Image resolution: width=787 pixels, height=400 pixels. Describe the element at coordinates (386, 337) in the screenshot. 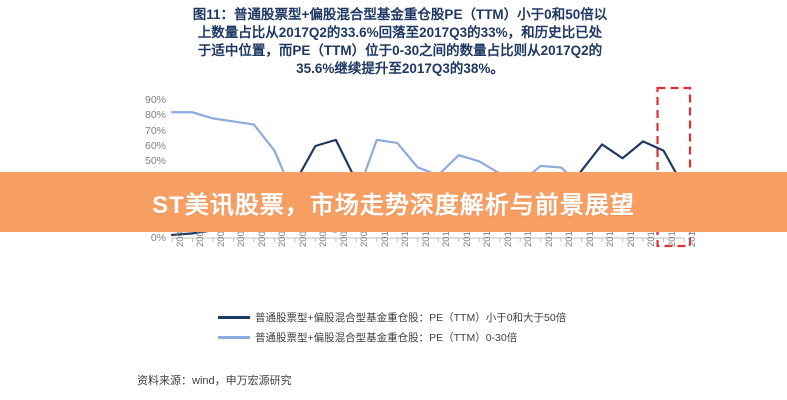

I see `legend-label: 普通股票型+偏股混合型基金重仓股：PE（TTM）0-30倍` at that location.